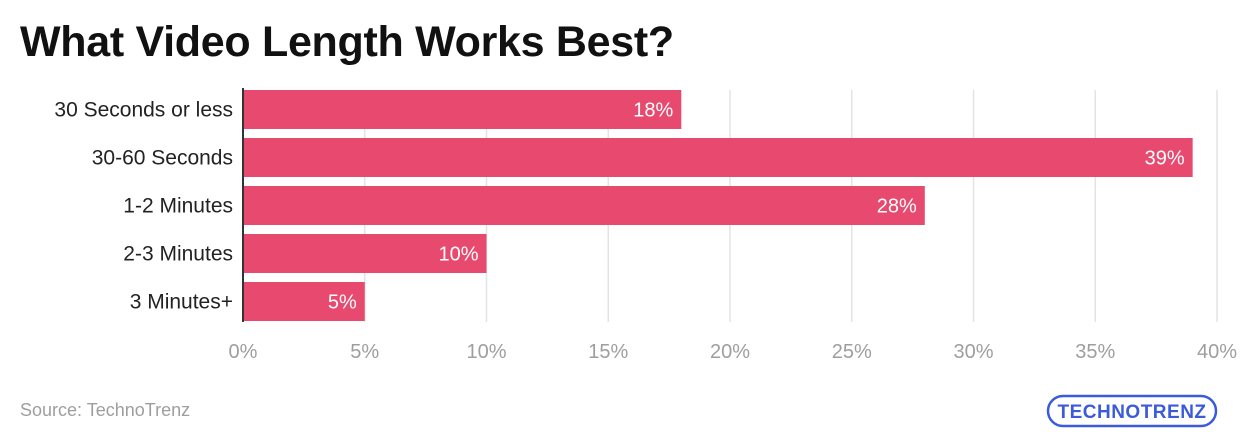  Describe the element at coordinates (364, 352) in the screenshot. I see `x-tick-label: 5%` at that location.